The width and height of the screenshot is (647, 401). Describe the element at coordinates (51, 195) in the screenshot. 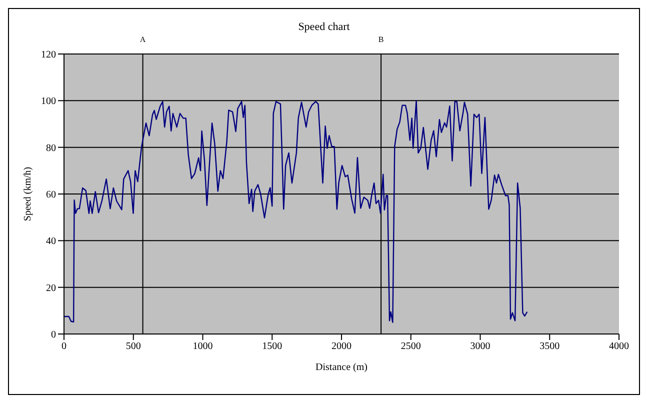

I see `y-tick-label: 60` at that location.